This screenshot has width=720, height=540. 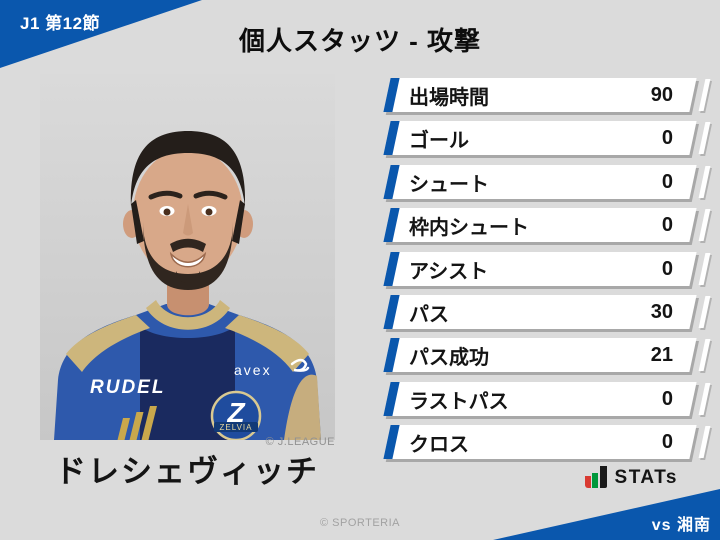 I want to click on avex-logo-mark, so click(x=300, y=365).